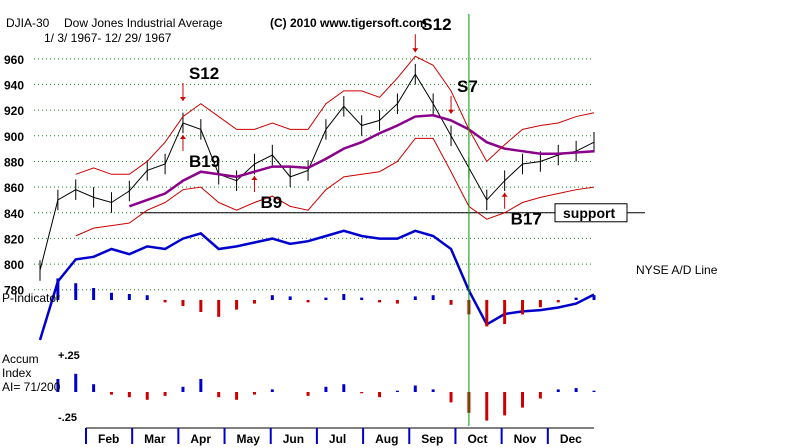 The height and width of the screenshot is (448, 800). Describe the element at coordinates (467, 86) in the screenshot. I see `signal-label: S7` at that location.